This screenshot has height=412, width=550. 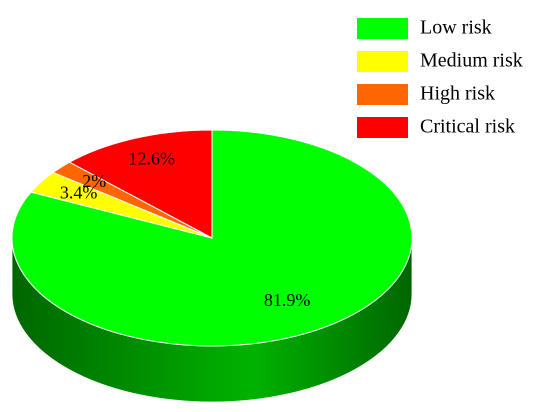 I want to click on legend-text: High risk, so click(x=457, y=94).